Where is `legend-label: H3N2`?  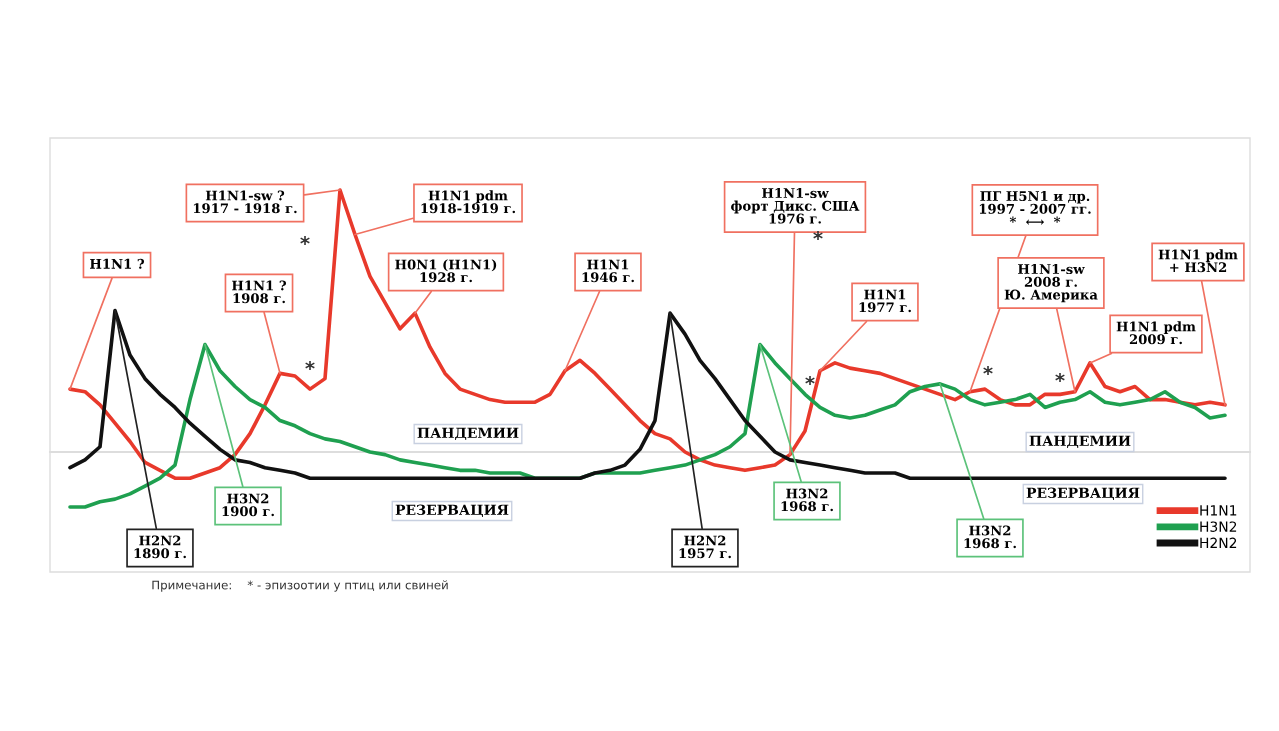
legend-label: H3N2 is located at coordinates (1218, 526).